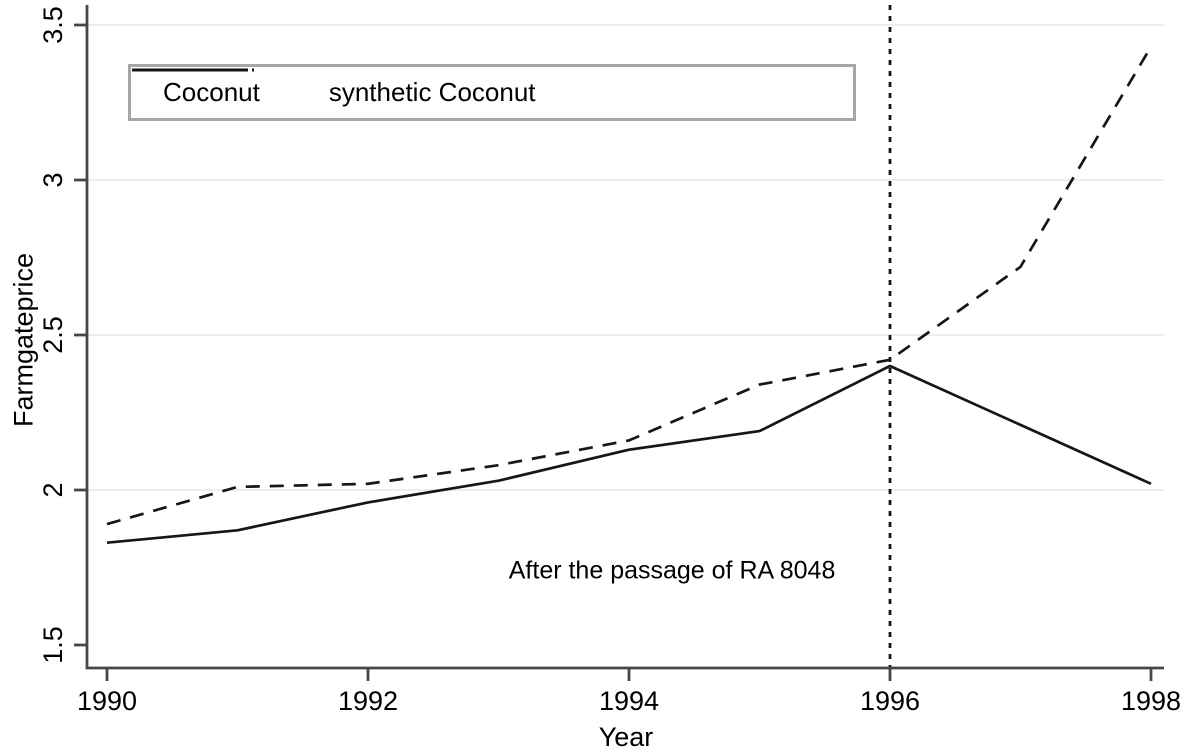 This screenshot has width=1184, height=755. What do you see at coordinates (23, 340) in the screenshot?
I see `y-axis-title: Farmgateprice` at bounding box center [23, 340].